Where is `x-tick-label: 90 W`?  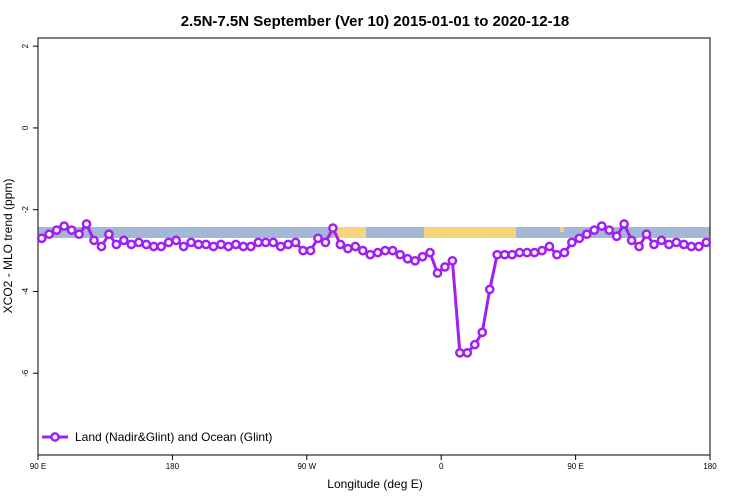 x-tick-label: 90 W is located at coordinates (306, 466).